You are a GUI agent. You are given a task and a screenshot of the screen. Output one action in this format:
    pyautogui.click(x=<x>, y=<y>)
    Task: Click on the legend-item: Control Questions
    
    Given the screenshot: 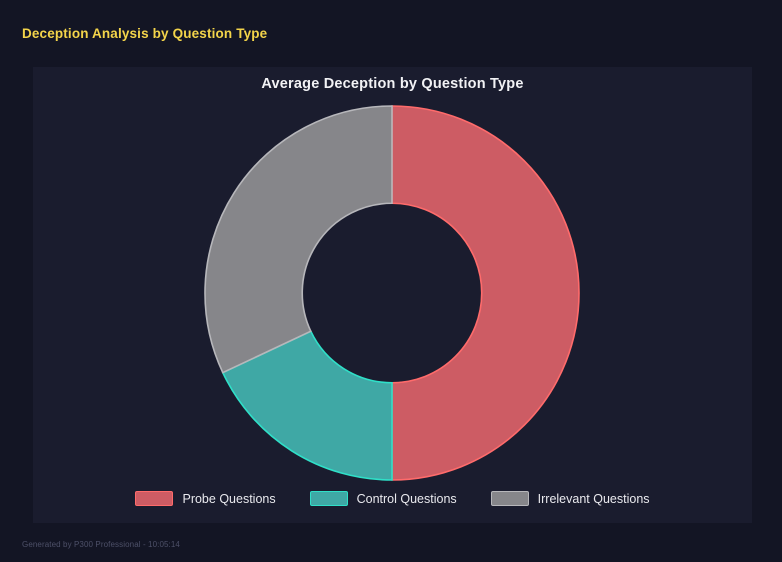 What is the action you would take?
    pyautogui.click(x=383, y=498)
    